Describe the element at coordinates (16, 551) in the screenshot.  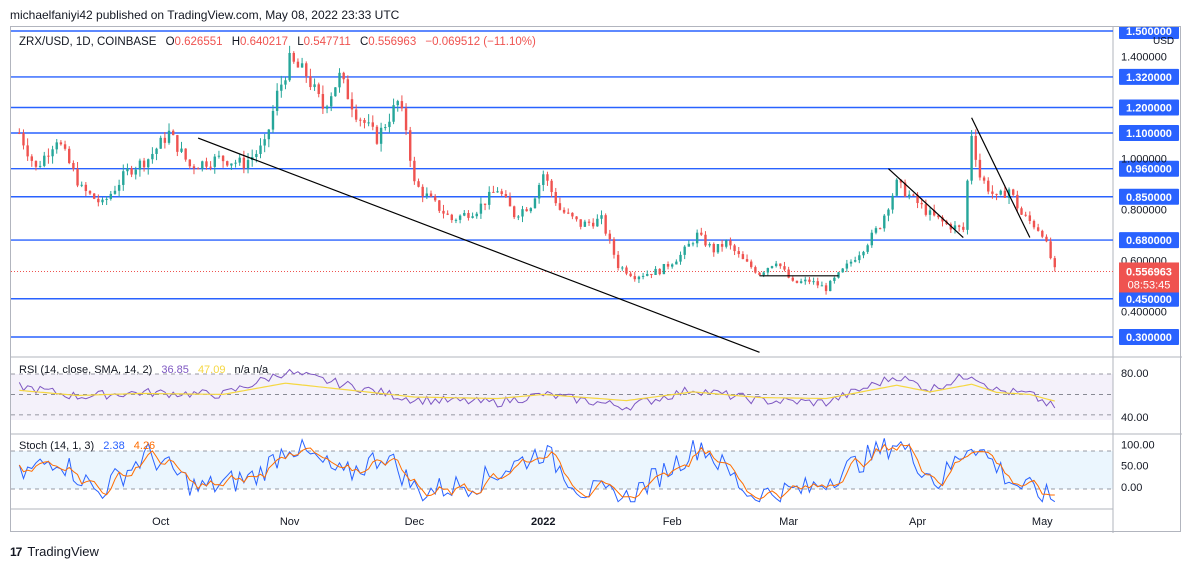
I see `tradingview-logo-icon: 17` at that location.